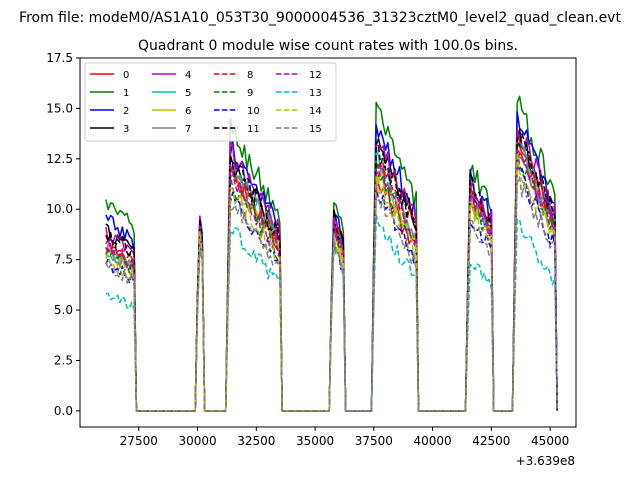 This screenshot has height=480, width=640. Describe the element at coordinates (250, 93) in the screenshot. I see `legend-label-9: 9` at that location.